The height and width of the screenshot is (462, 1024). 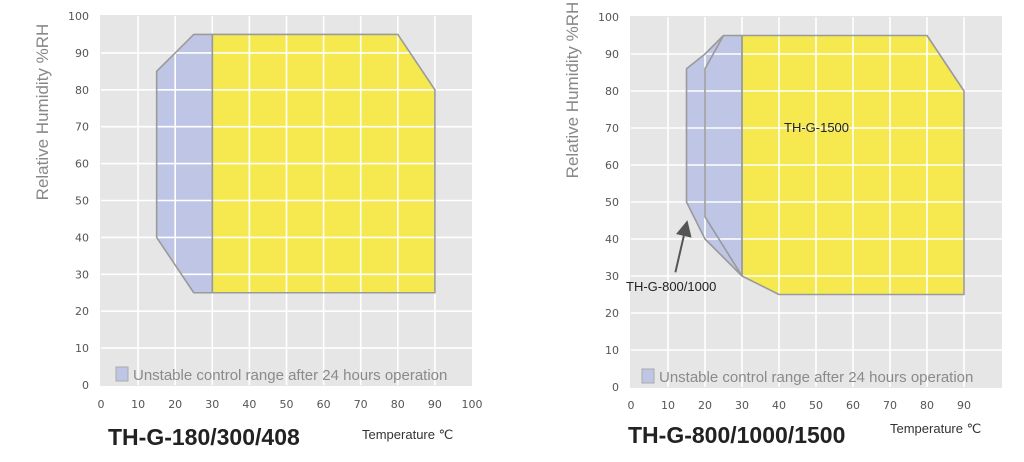 I want to click on region-unstable, so click(x=714, y=155).